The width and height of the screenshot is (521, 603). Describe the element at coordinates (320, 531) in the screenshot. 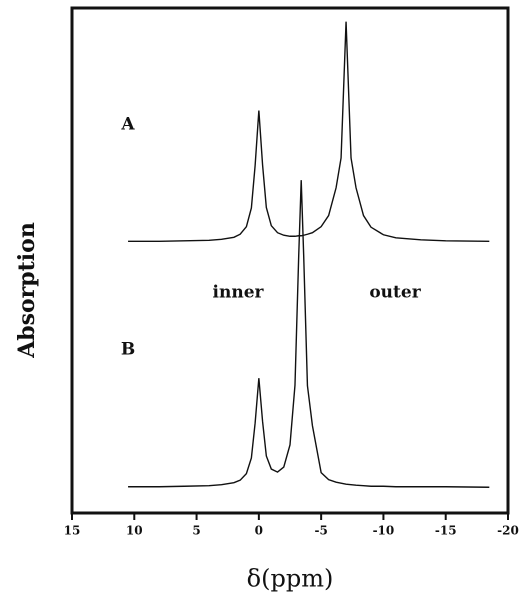

I see `x-tick-label: -5` at that location.